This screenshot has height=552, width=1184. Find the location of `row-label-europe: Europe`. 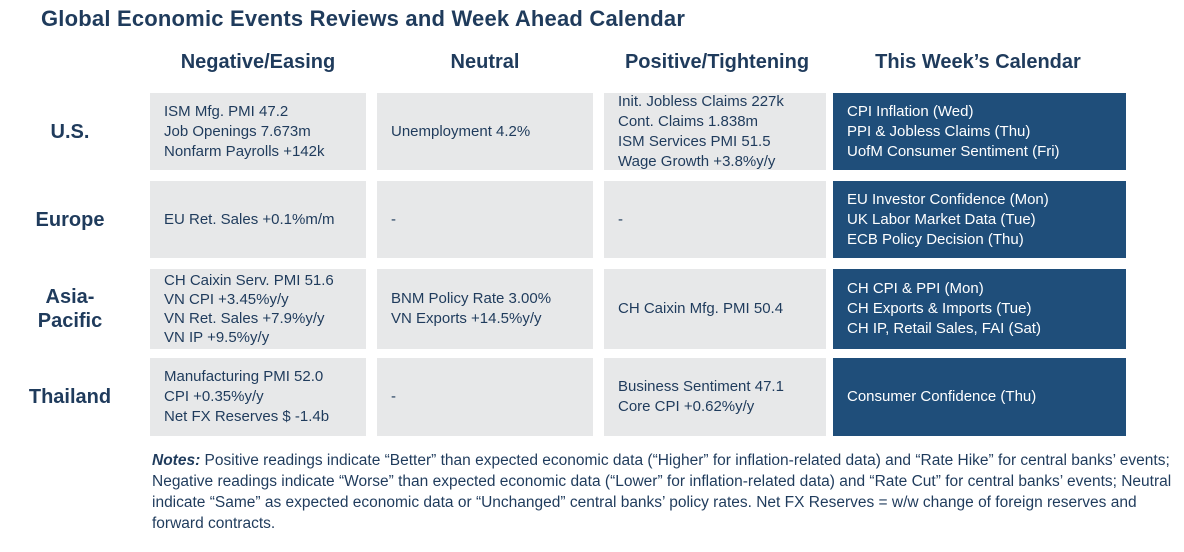

row-label-europe: Europe is located at coordinates (70, 219).